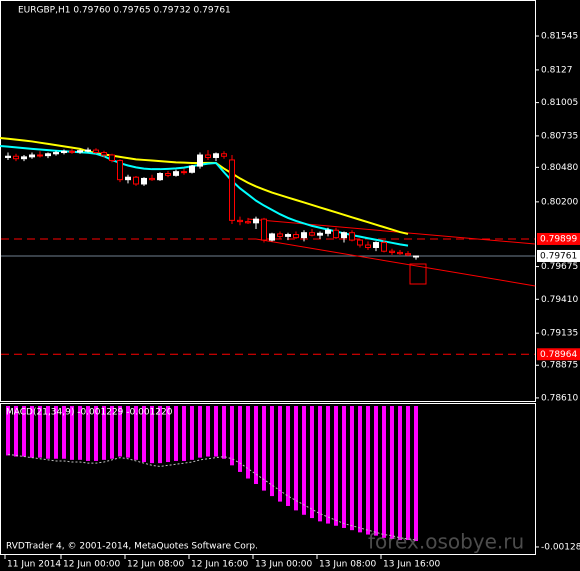 This screenshot has width=580, height=571. I want to click on price-label: 0.79899, so click(558, 239).